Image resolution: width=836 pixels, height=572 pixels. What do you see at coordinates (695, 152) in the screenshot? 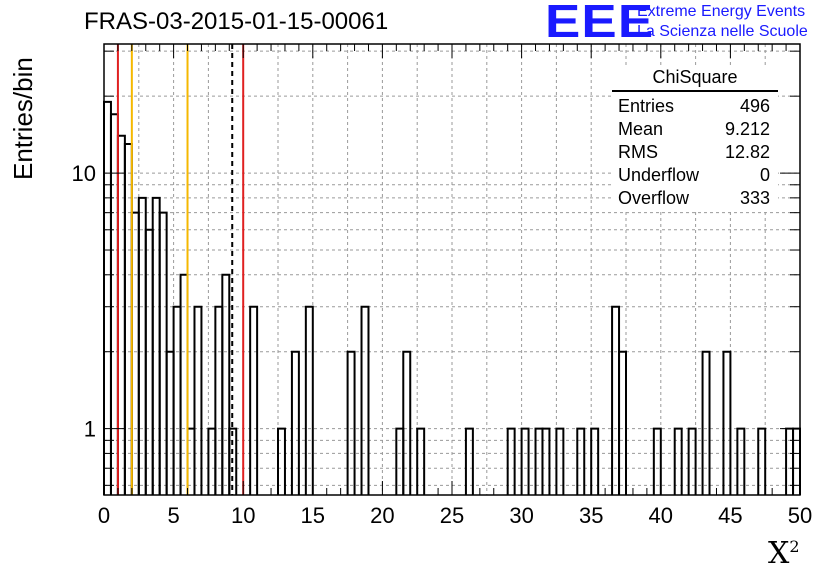
I see `stats-row-rms: RMS 12.82` at bounding box center [695, 152].